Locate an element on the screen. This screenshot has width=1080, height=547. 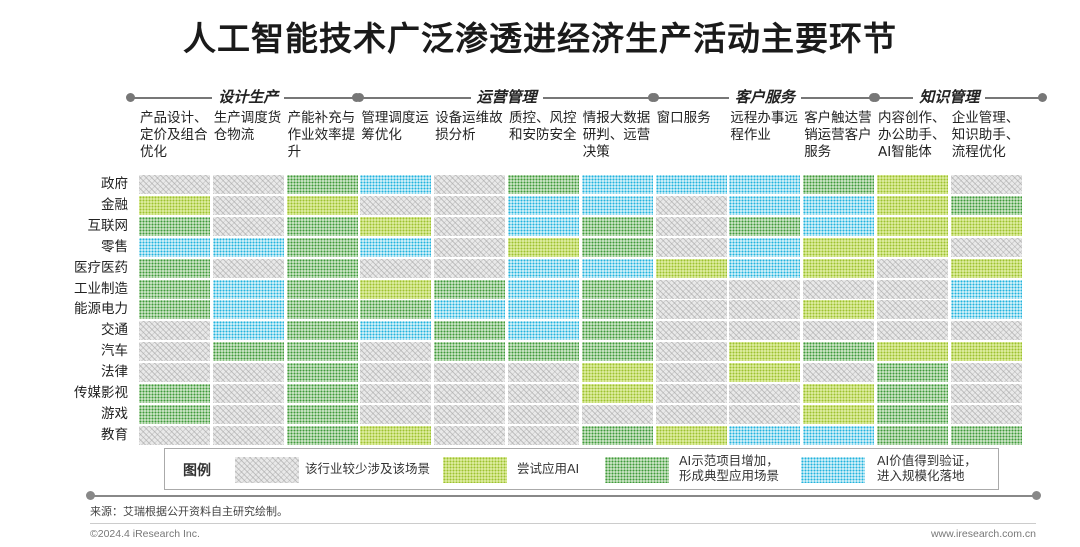
heatmap-cell-r6-c0 is located at coordinates (174, 310).